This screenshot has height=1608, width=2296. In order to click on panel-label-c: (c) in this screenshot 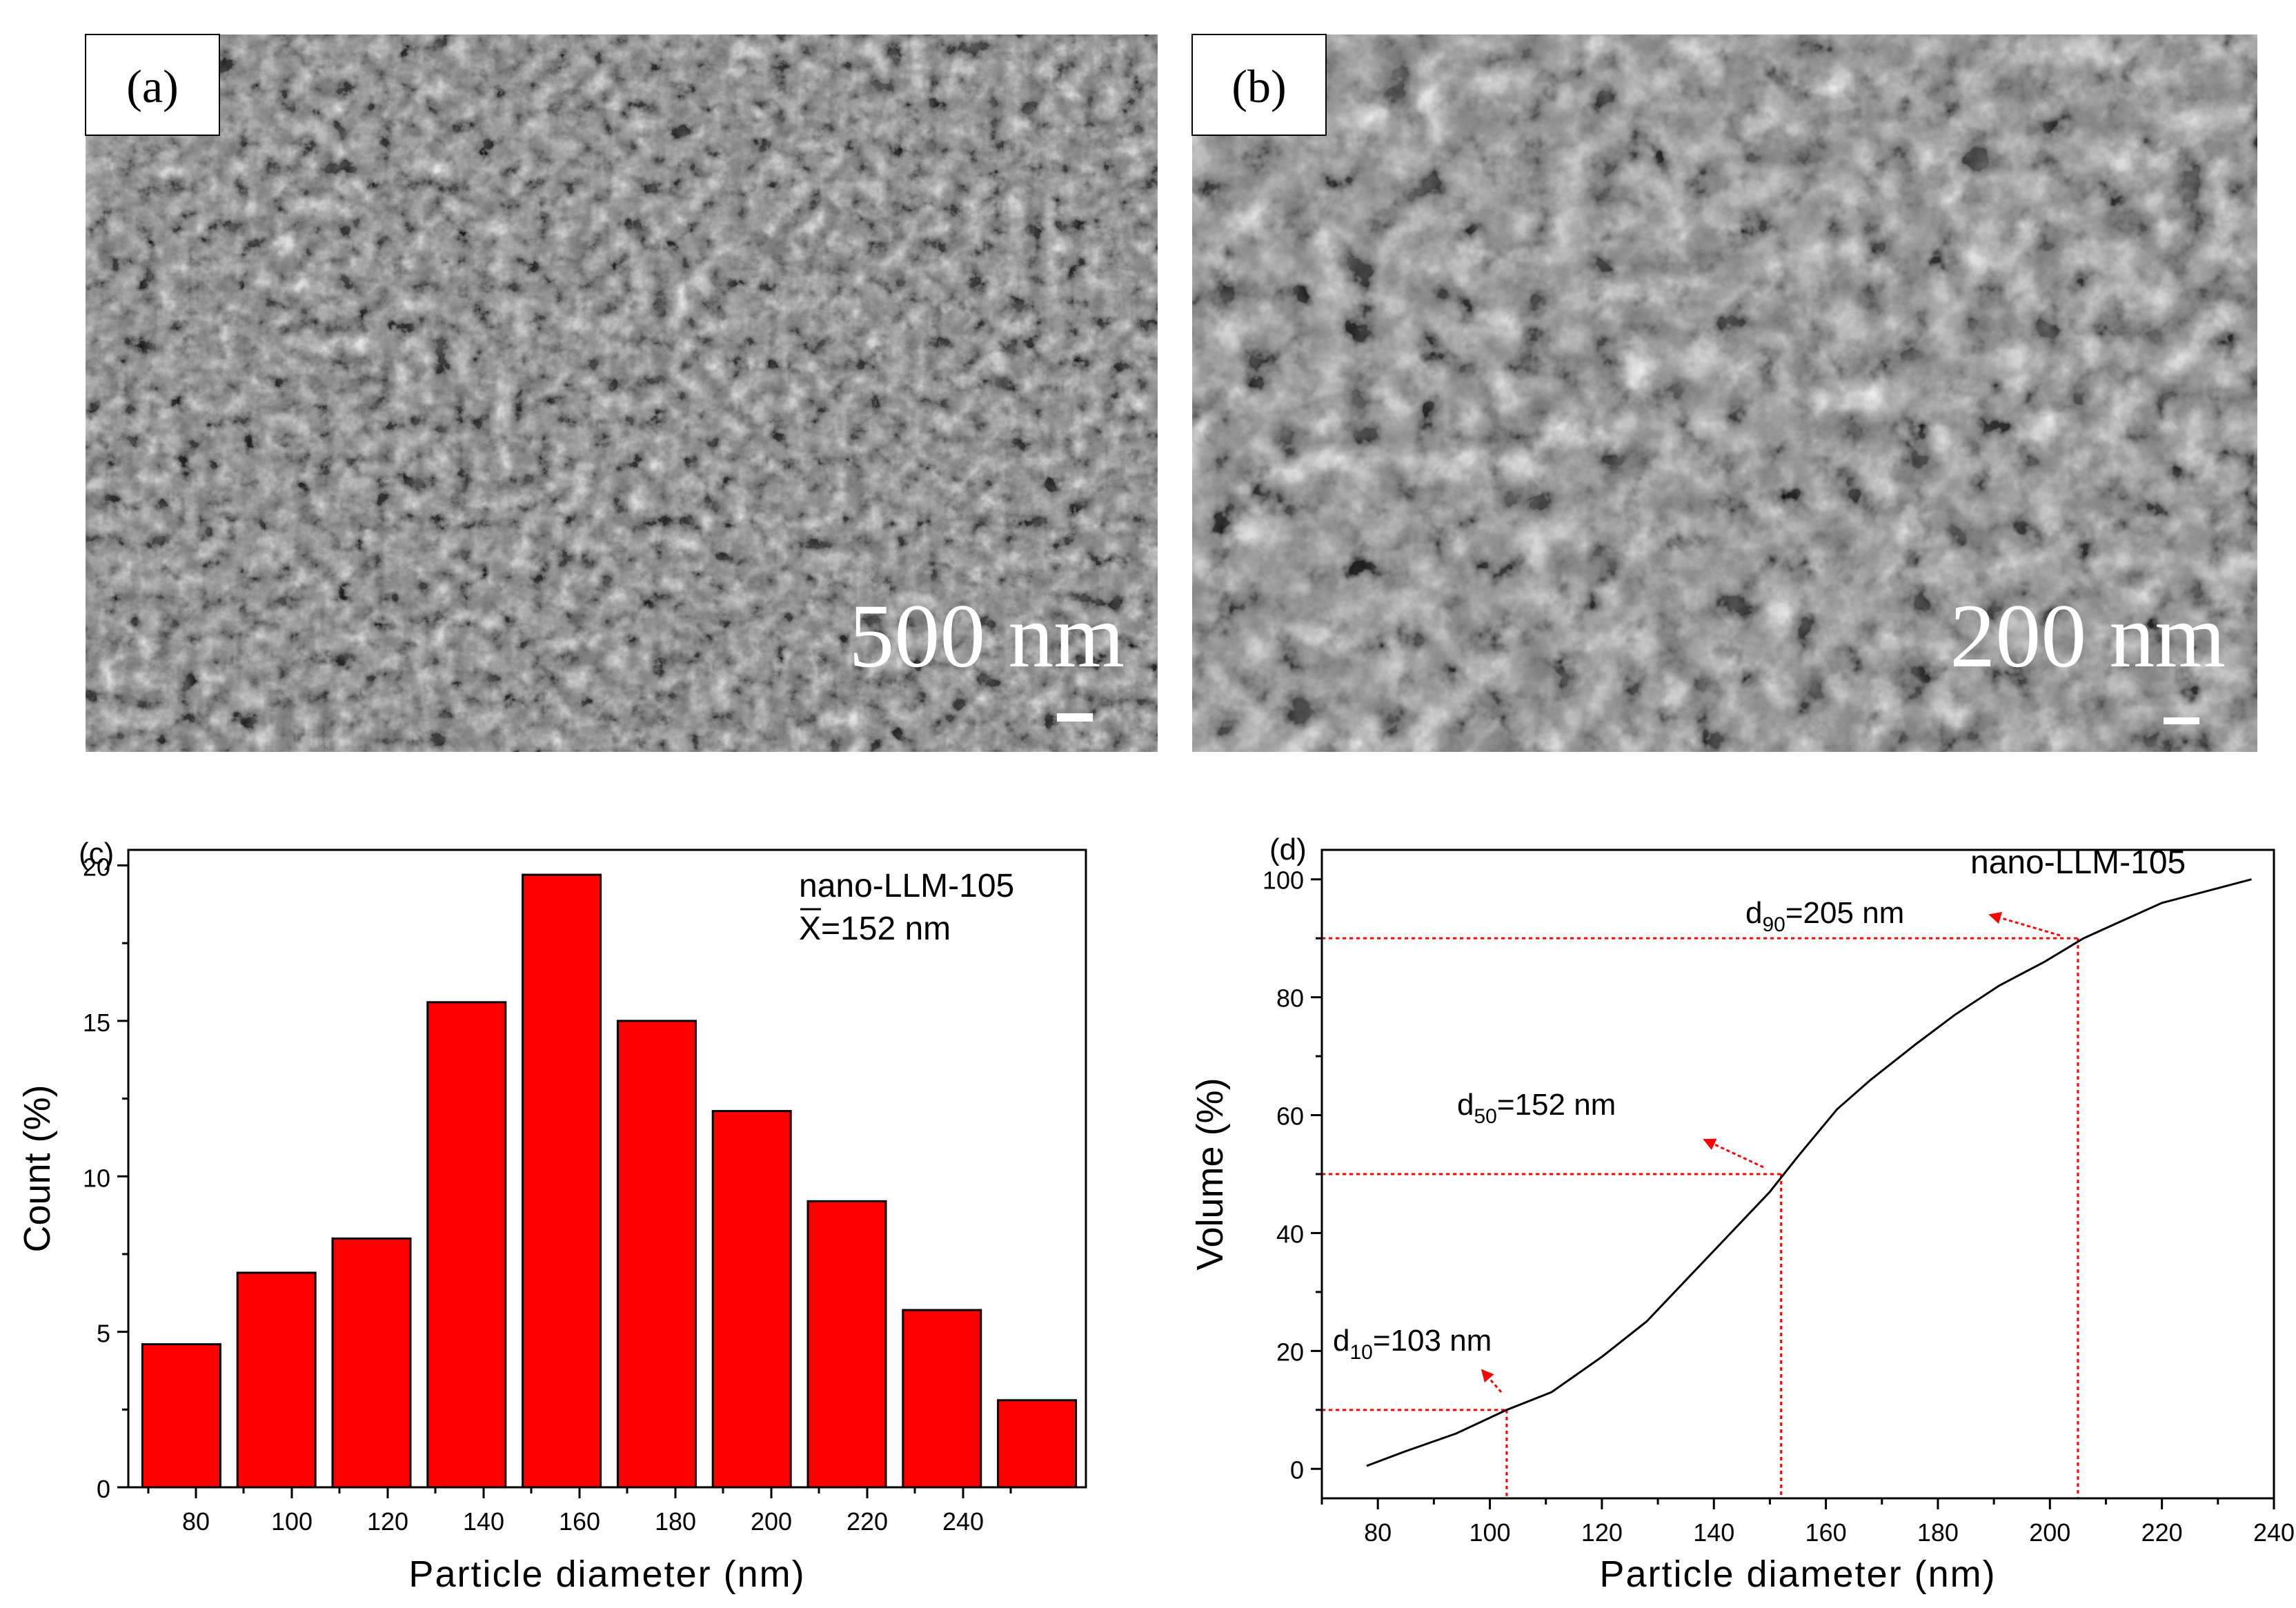, I will do `click(97, 854)`.